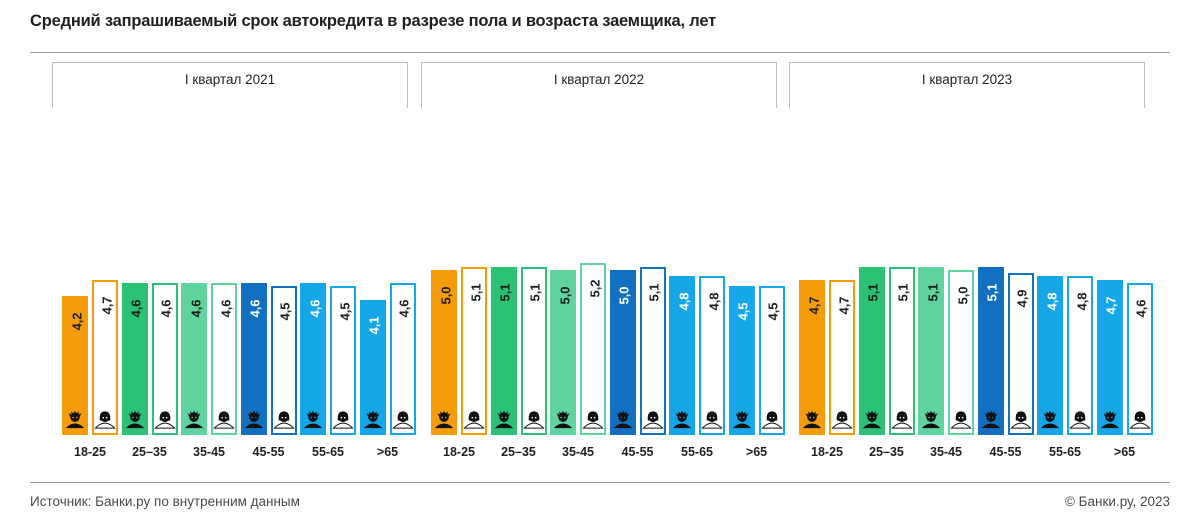 This screenshot has width=1200, height=525. I want to click on period-header-1: I квартал 2021, so click(230, 85).